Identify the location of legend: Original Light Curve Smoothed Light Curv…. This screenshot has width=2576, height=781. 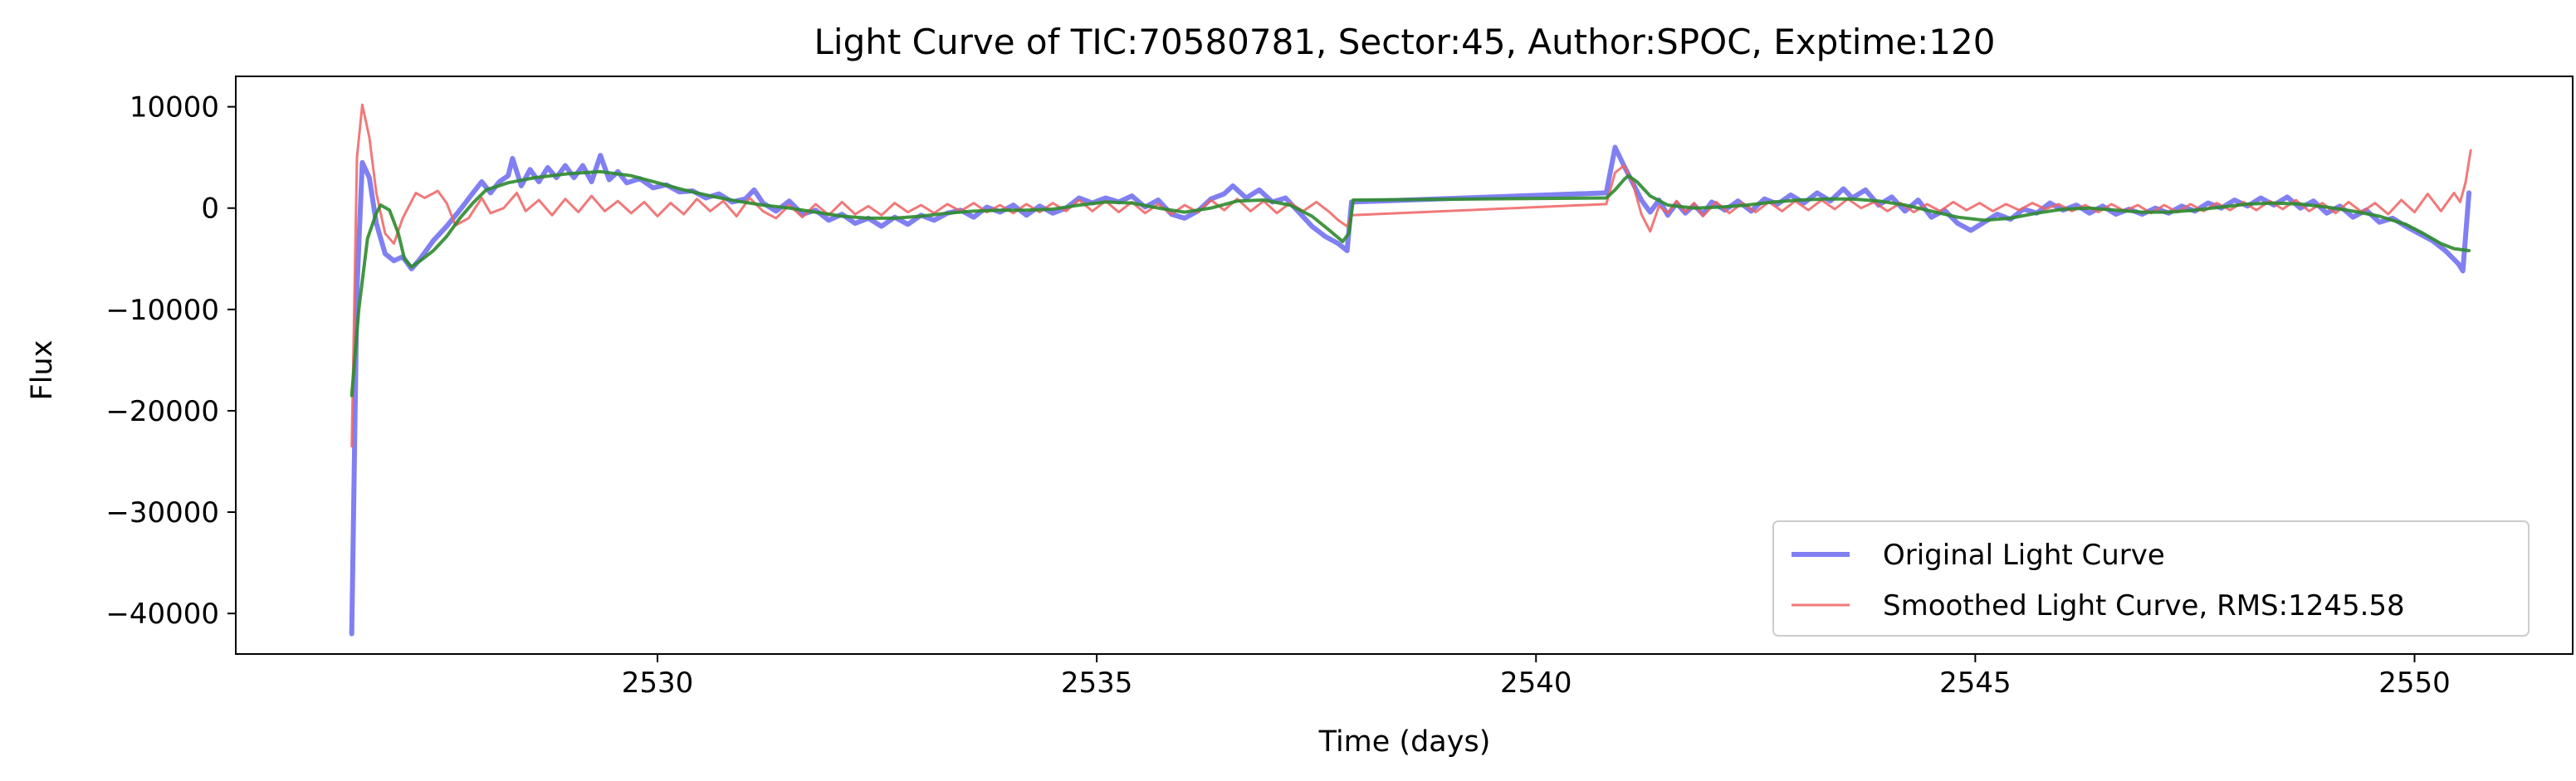
(2151, 578).